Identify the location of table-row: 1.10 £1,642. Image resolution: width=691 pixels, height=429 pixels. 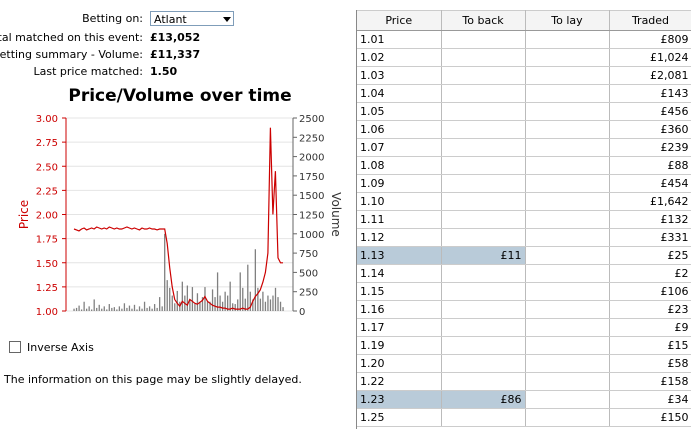
(524, 201).